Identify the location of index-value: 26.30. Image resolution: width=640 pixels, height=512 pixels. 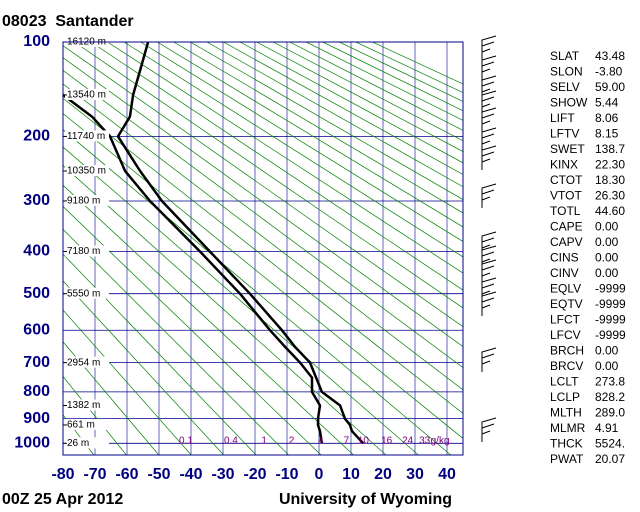
(610, 196).